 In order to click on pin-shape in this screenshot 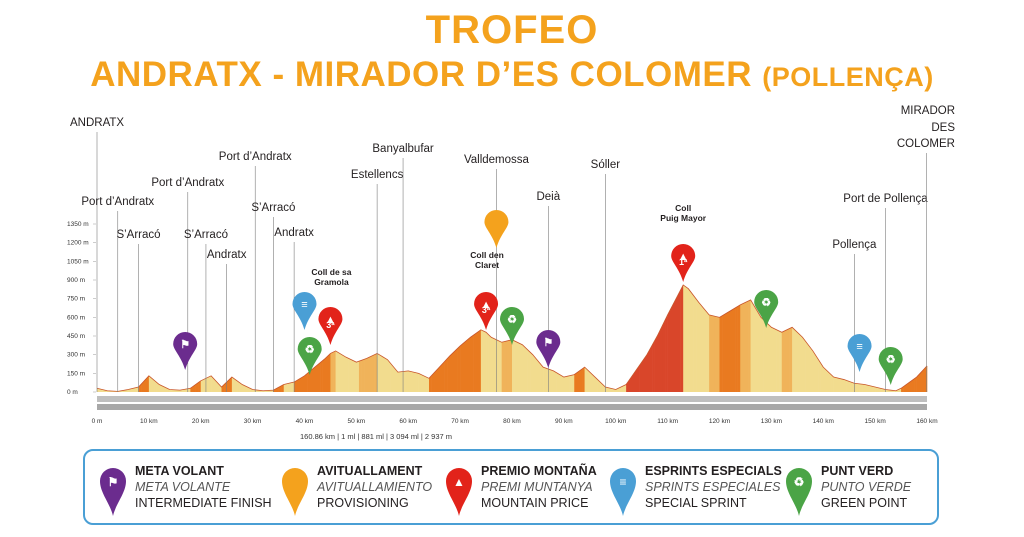, I will do `click(185, 351)`.